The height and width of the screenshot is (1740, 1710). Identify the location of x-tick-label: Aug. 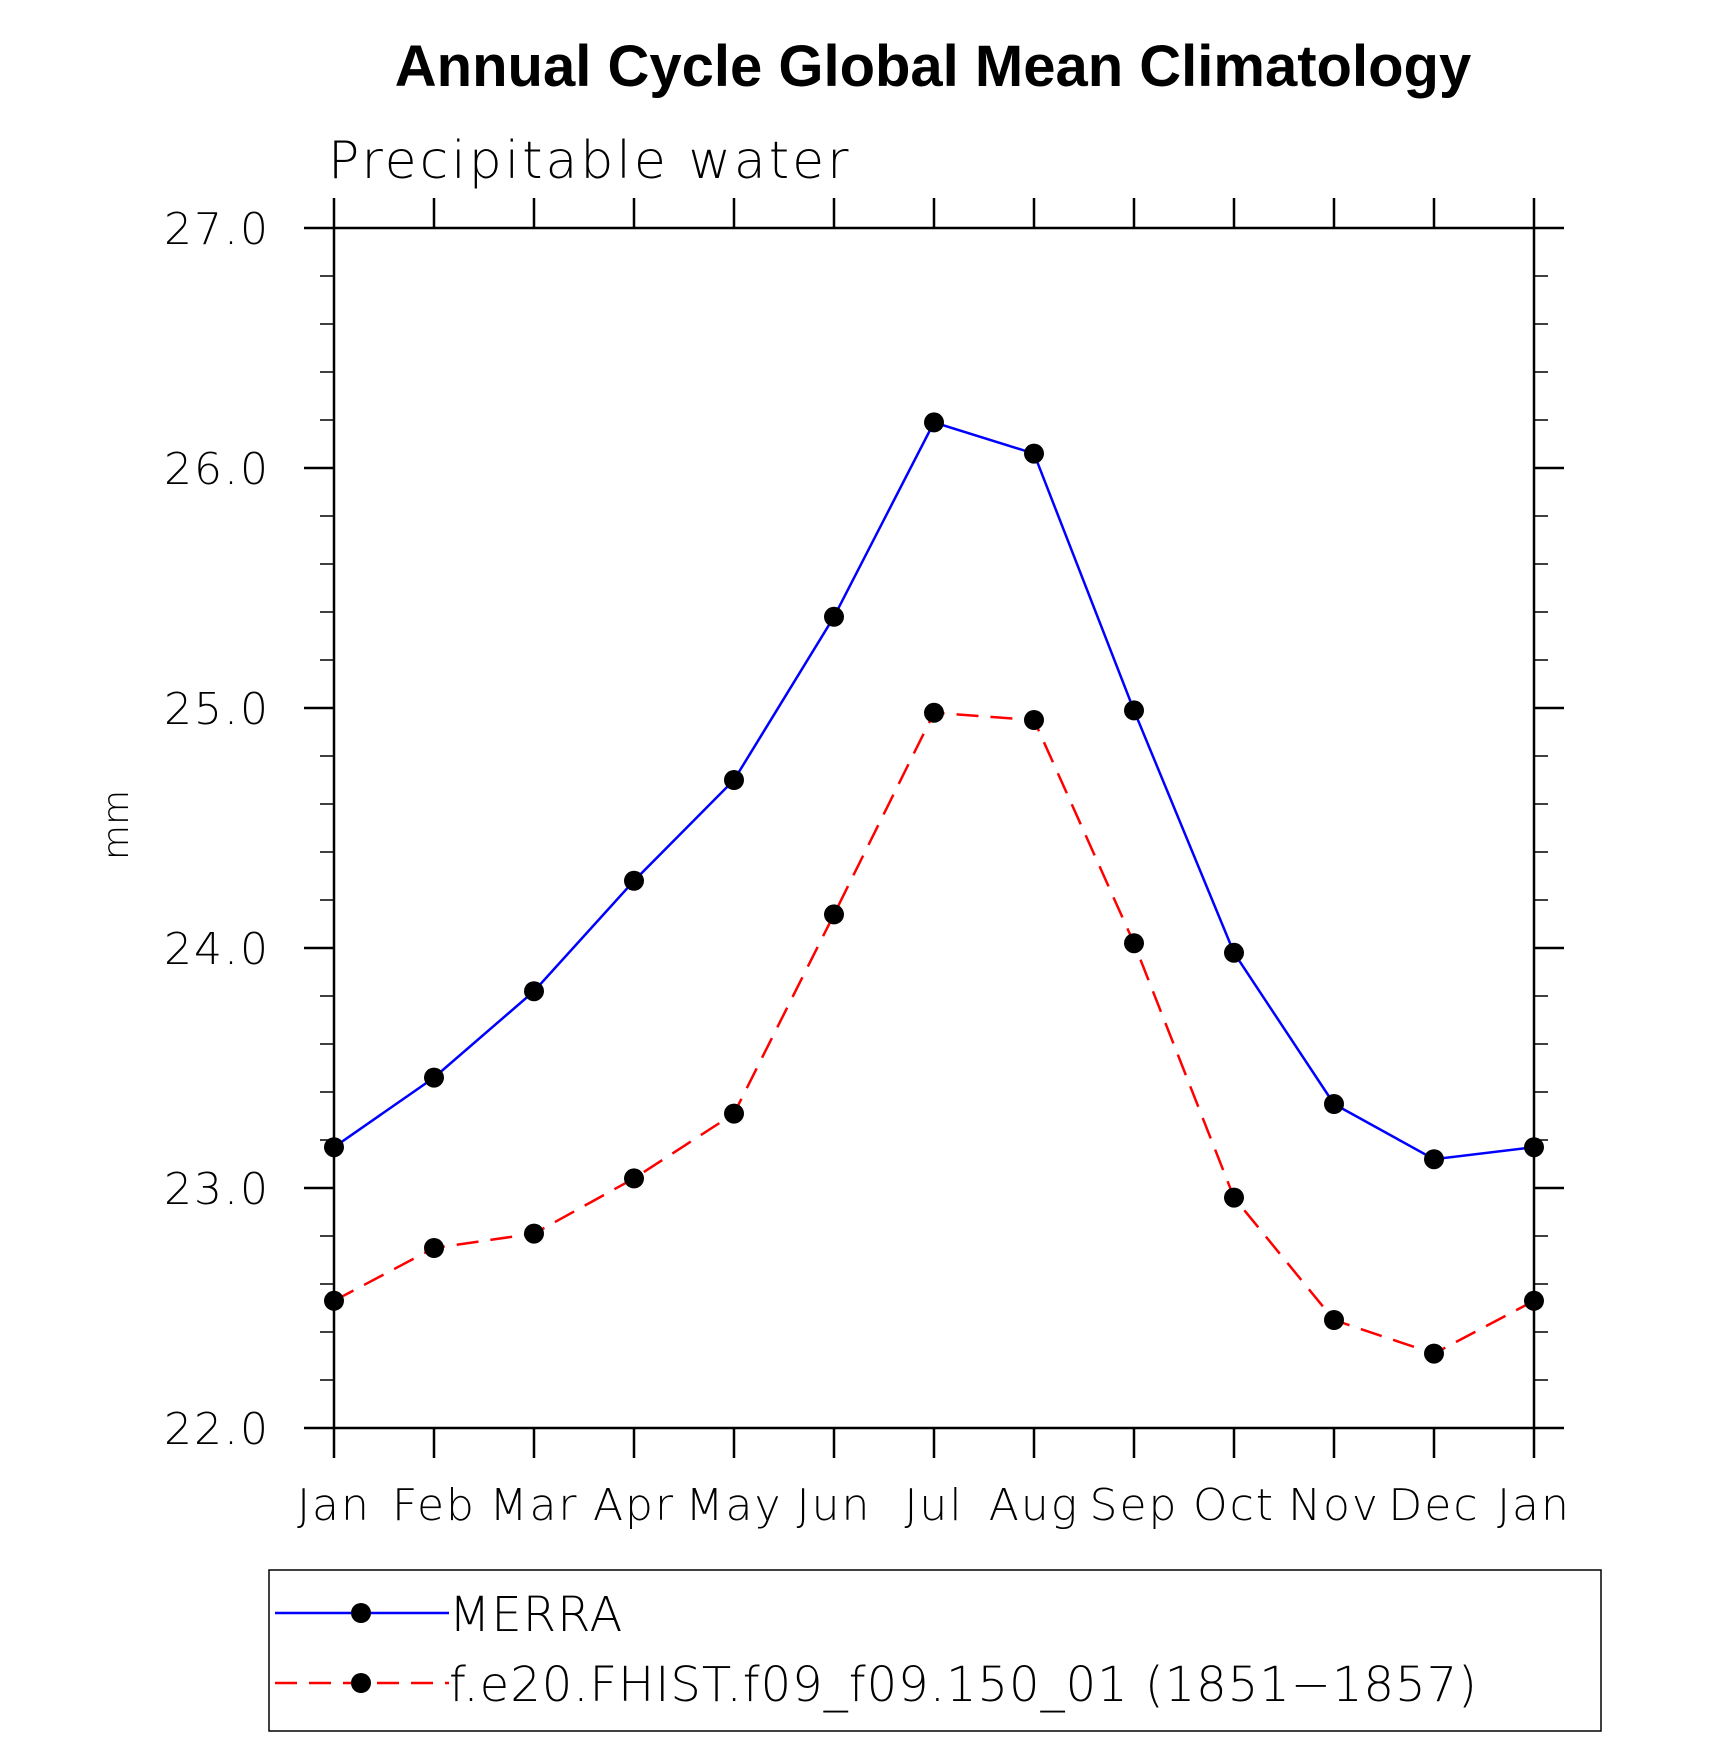
(1034, 1505).